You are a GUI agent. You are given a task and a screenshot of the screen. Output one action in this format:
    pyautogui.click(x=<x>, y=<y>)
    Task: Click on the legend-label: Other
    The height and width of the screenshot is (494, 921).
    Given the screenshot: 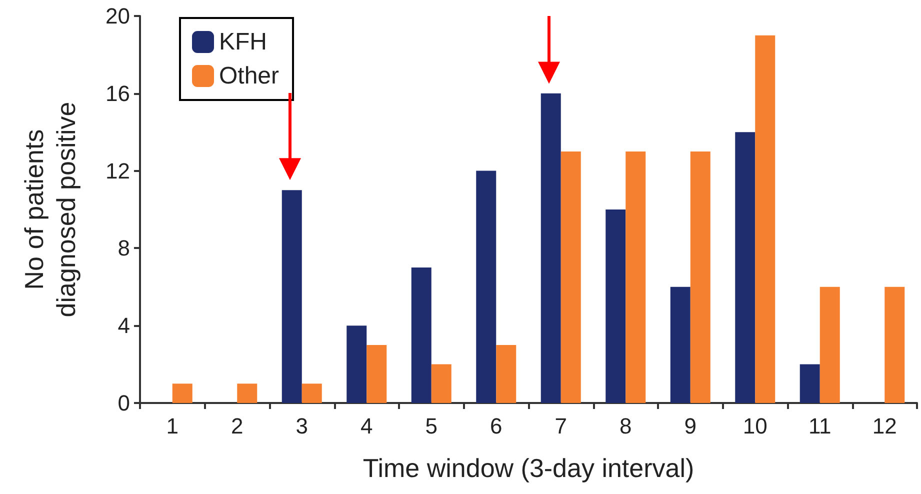 What is the action you would take?
    pyautogui.click(x=249, y=76)
    